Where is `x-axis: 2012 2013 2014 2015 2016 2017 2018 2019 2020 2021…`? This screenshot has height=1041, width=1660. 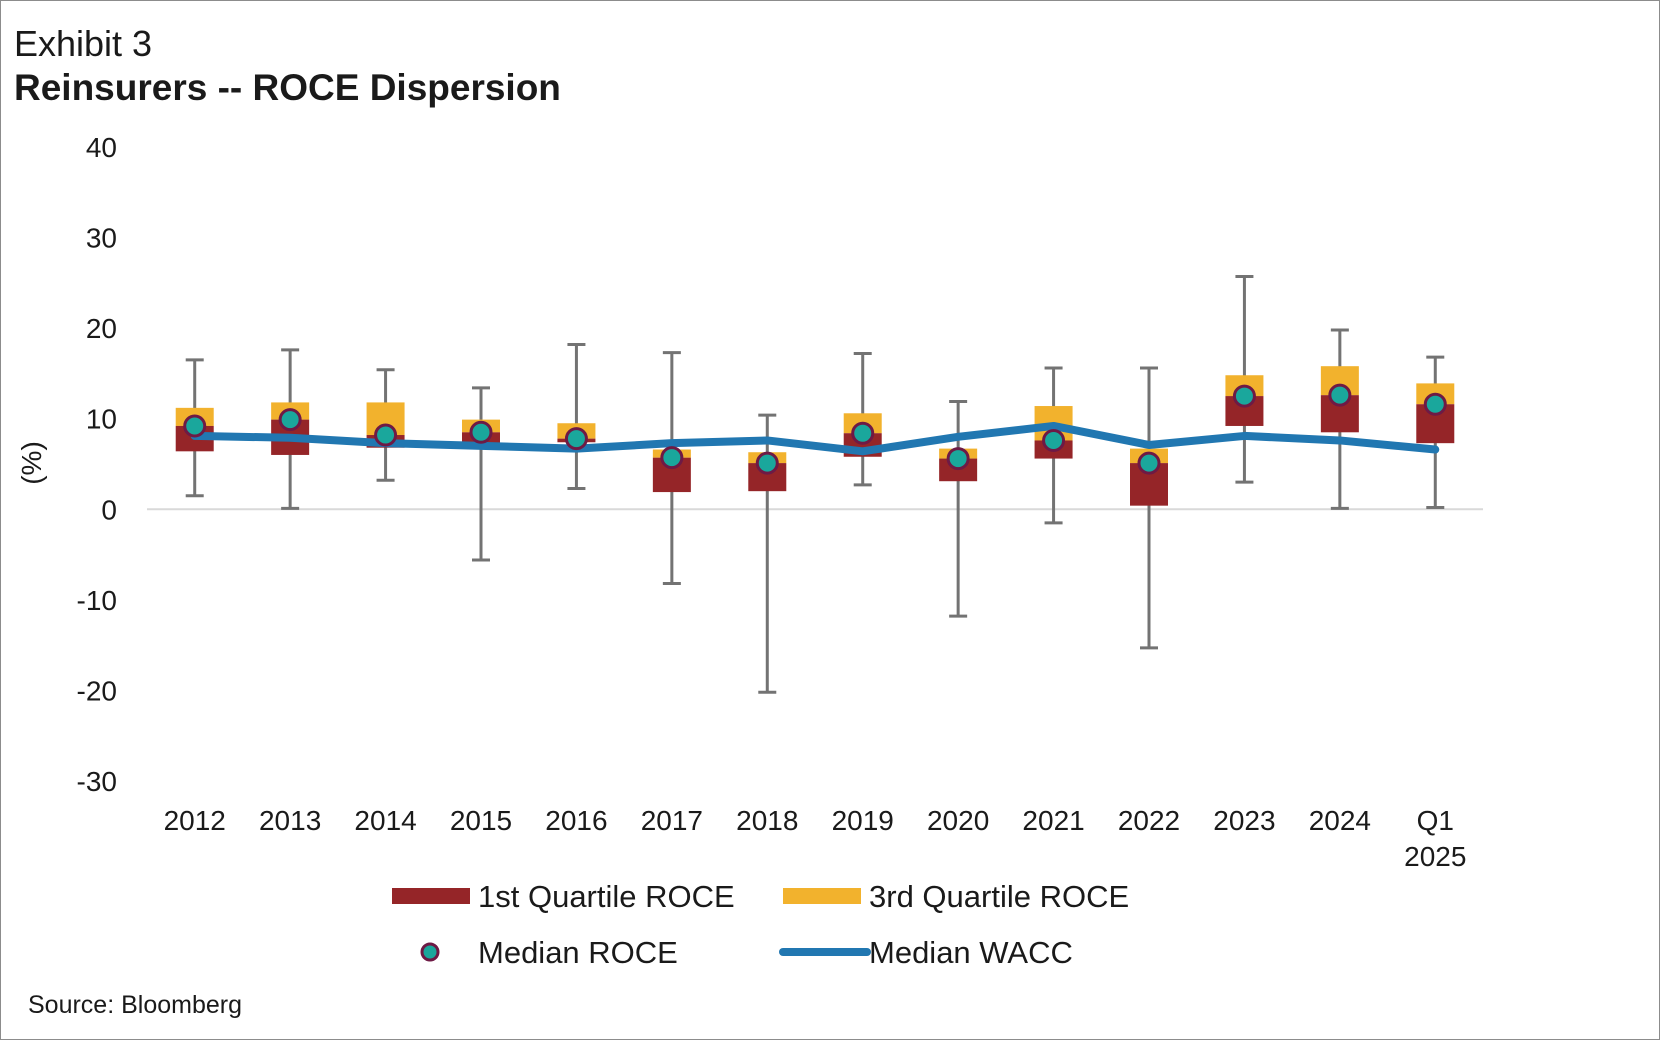
x-axis: 2012 2013 2014 2015 2016 2017 2018 2019 2020 2021… is located at coordinates (815, 838).